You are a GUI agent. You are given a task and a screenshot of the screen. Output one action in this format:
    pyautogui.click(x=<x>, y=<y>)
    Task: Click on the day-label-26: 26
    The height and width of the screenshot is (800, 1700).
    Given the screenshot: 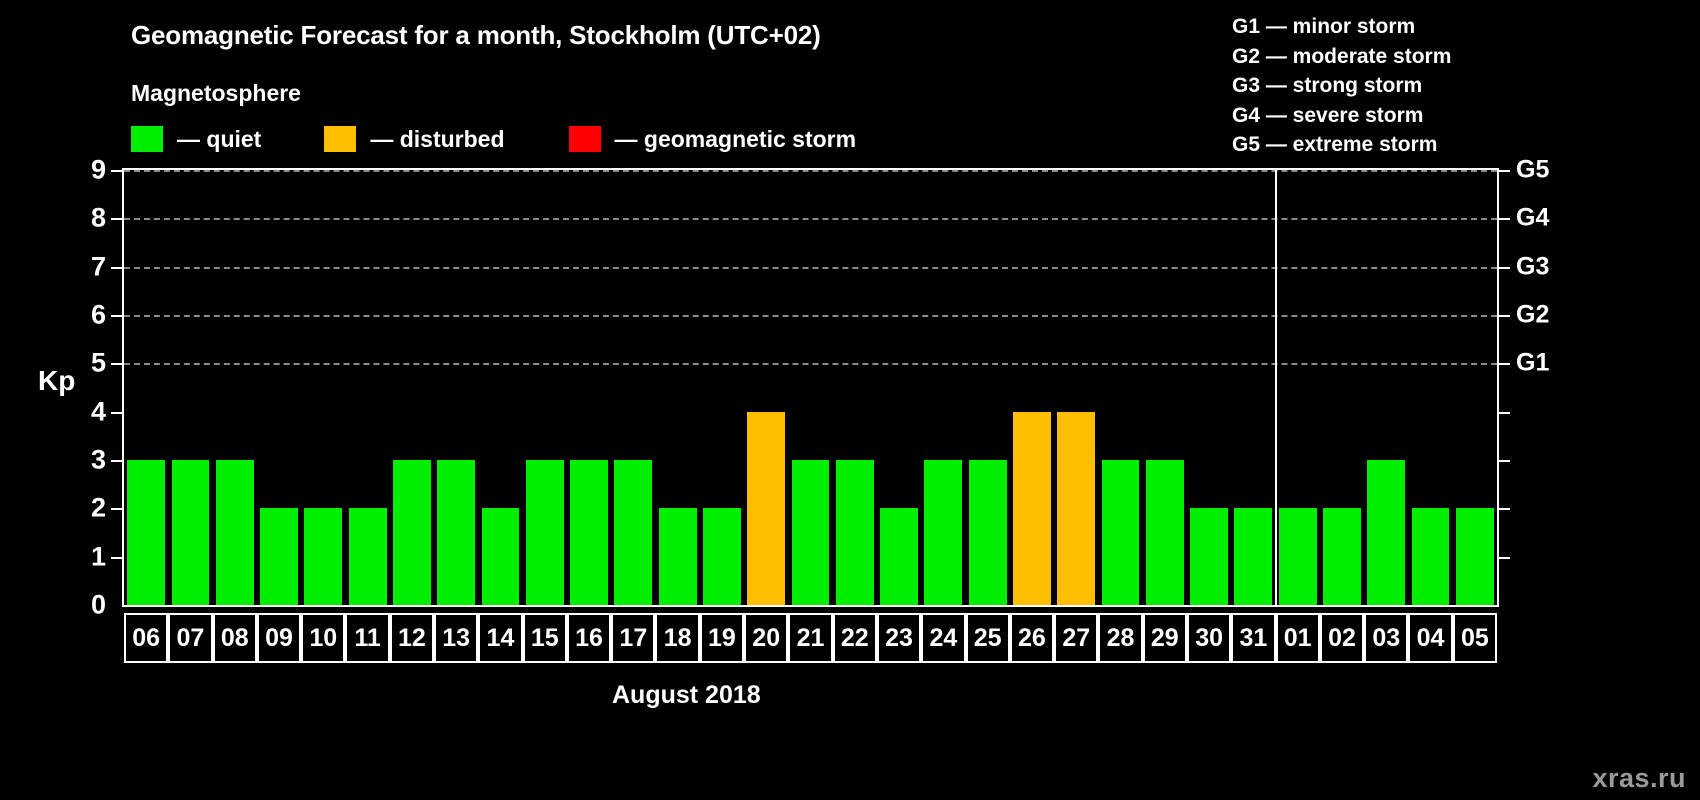 What is the action you would take?
    pyautogui.click(x=1032, y=638)
    